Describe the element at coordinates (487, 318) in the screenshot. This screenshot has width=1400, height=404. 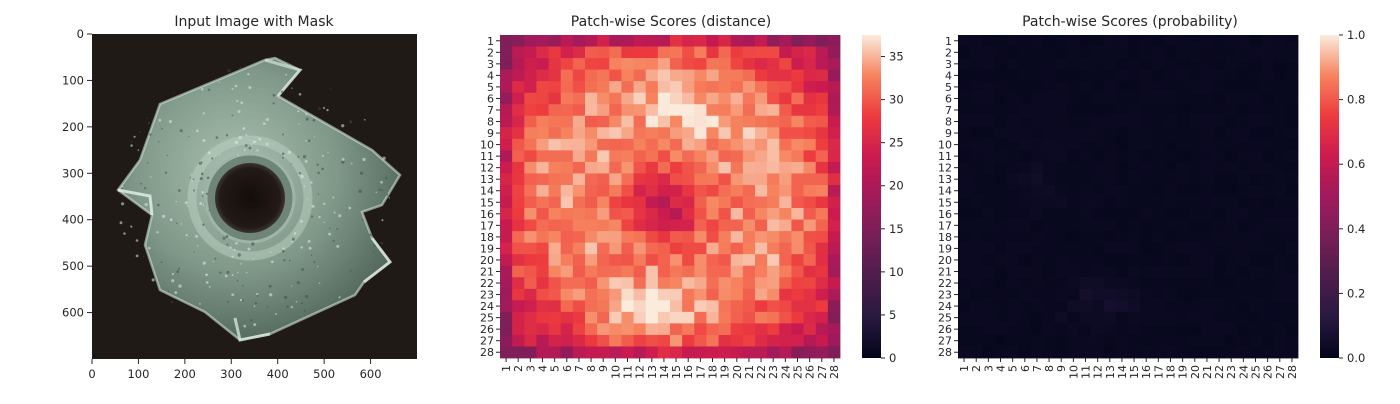
I see `distance-y-tick-label: 25` at that location.